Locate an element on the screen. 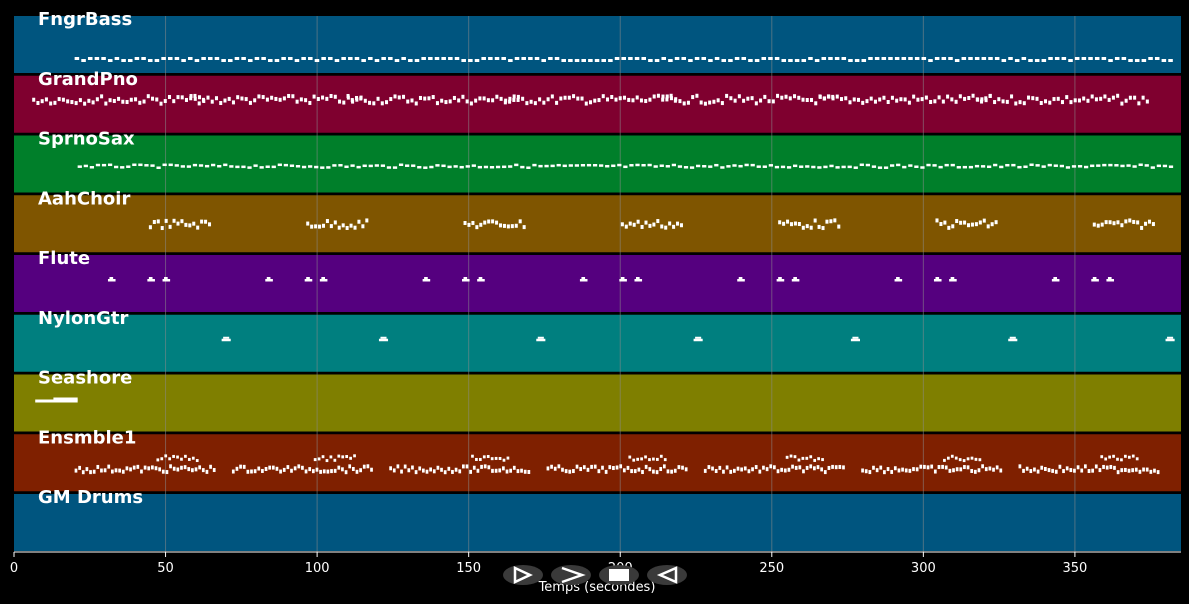  forward-button is located at coordinates (571, 575).